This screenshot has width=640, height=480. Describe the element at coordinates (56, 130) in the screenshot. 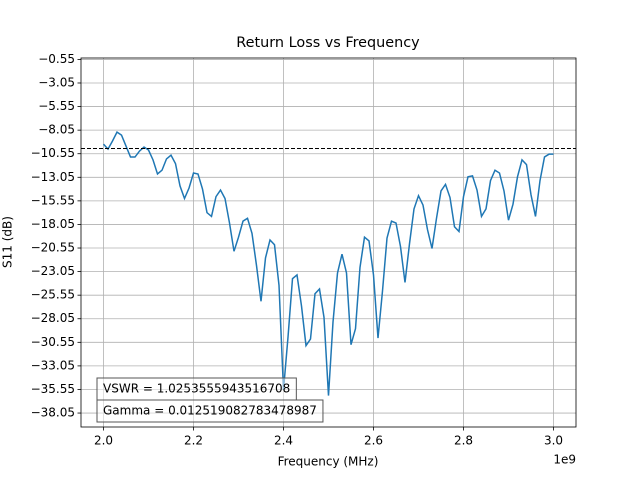

I see `y-tick-label: −8.05` at that location.